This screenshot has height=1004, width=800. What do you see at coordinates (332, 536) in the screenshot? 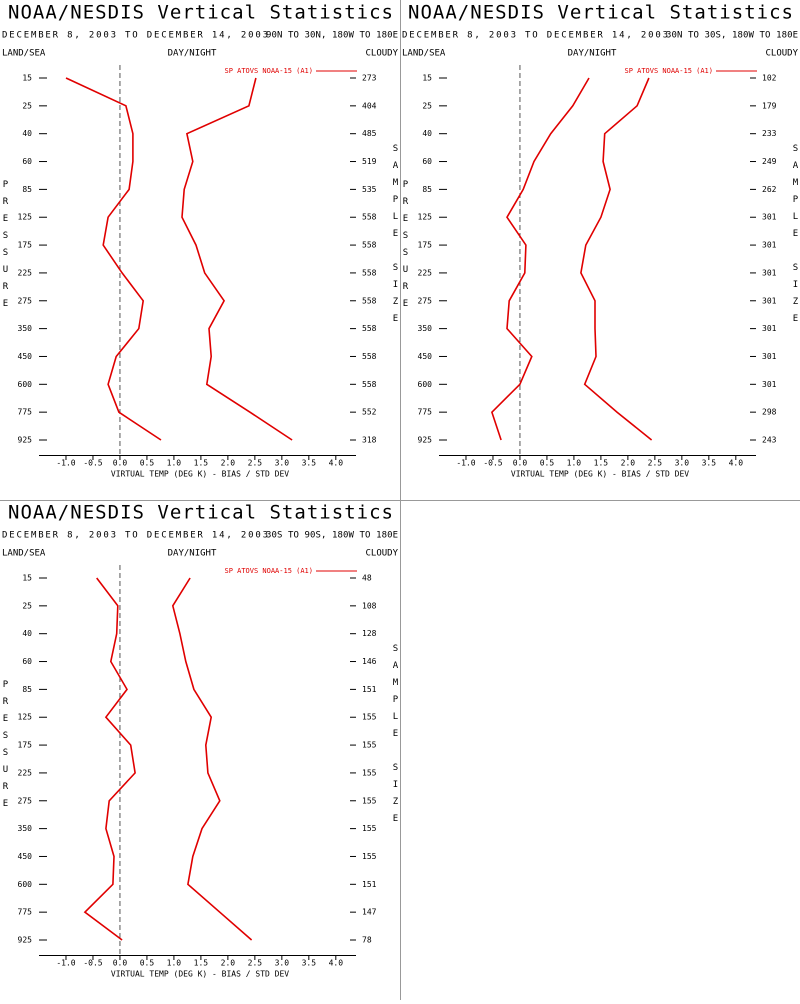
I see `region: 30S TO 90S, 180W TO 180E` at bounding box center [332, 536].